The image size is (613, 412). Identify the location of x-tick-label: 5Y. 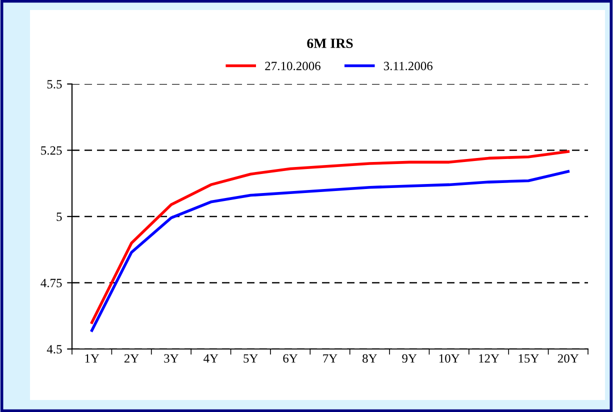
(251, 358).